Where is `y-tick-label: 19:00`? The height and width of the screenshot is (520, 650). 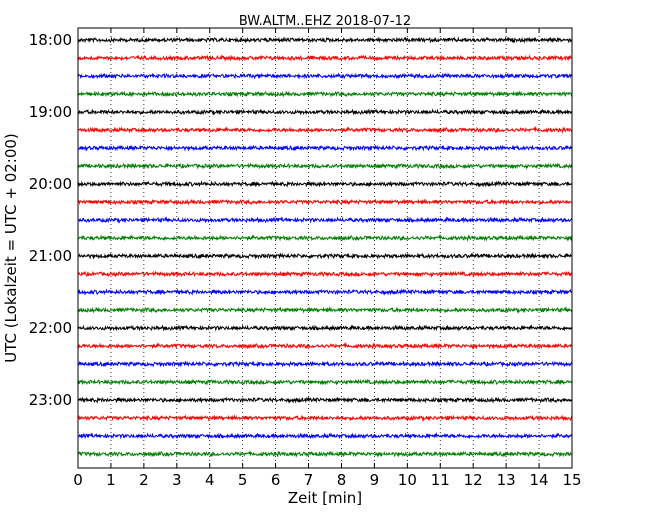
y-tick-label: 19:00 is located at coordinates (50, 112).